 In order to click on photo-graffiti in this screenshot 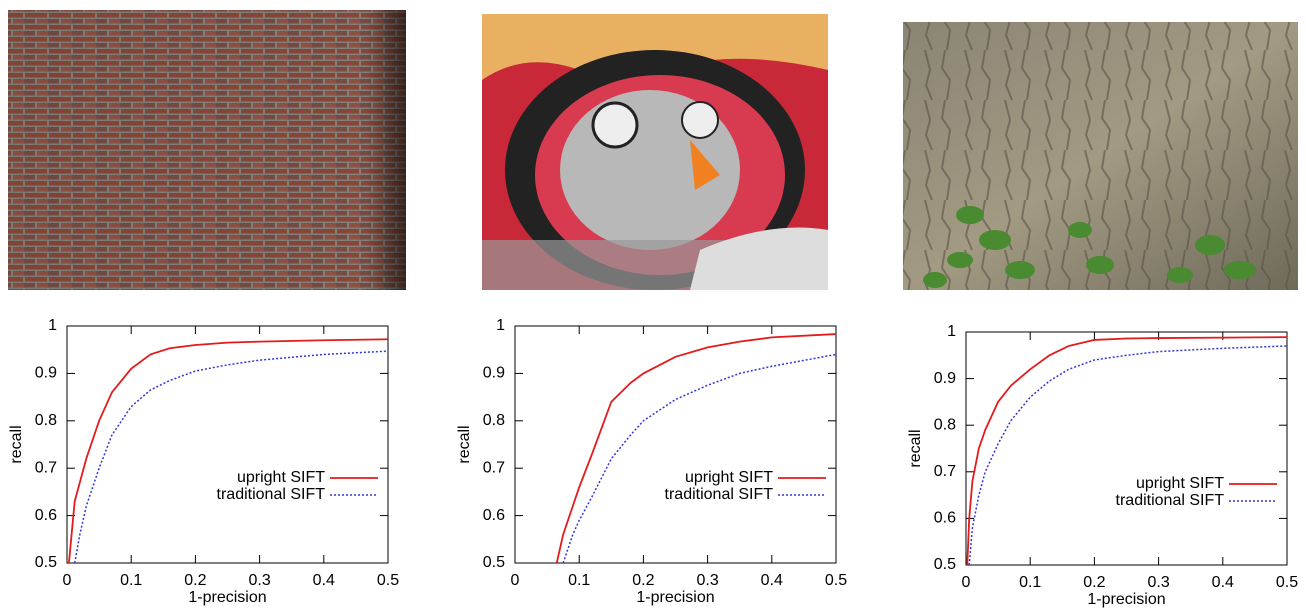, I will do `click(655, 152)`.